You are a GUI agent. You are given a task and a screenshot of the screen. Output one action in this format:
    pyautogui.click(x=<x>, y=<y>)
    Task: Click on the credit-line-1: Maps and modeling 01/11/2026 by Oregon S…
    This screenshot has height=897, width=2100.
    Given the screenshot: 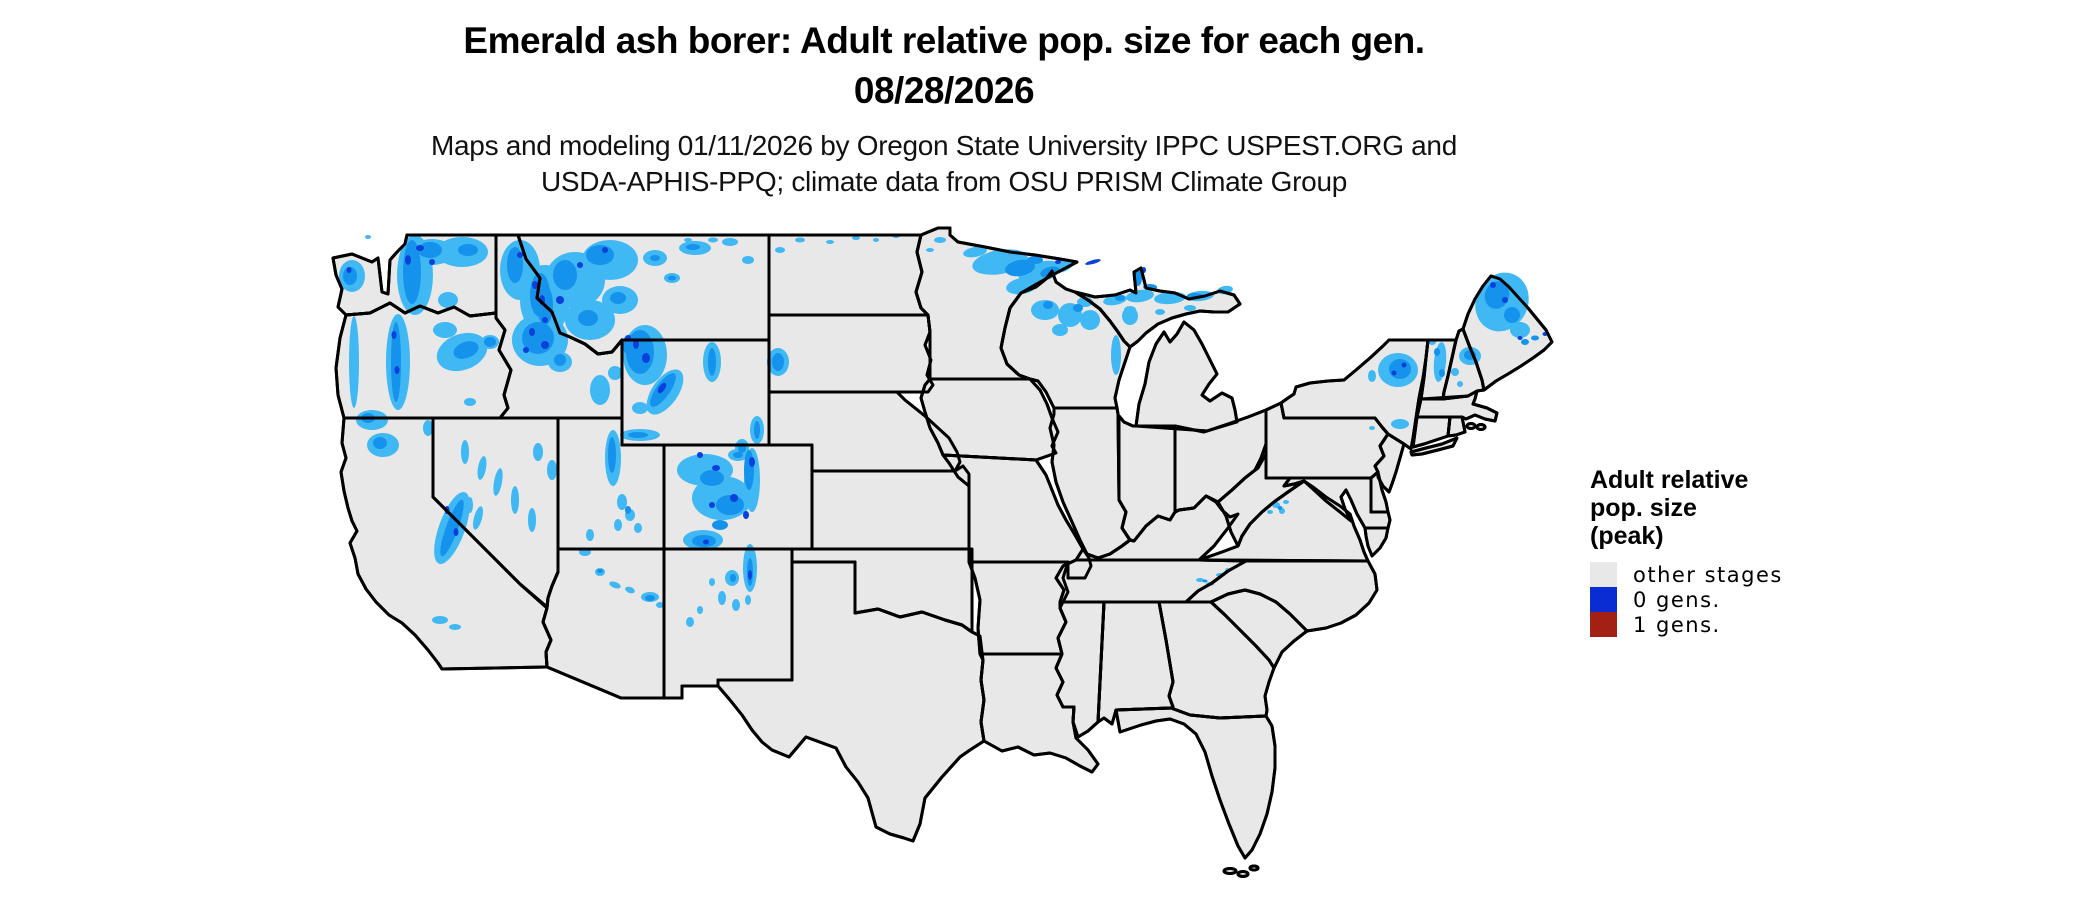 What is the action you would take?
    pyautogui.click(x=944, y=145)
    